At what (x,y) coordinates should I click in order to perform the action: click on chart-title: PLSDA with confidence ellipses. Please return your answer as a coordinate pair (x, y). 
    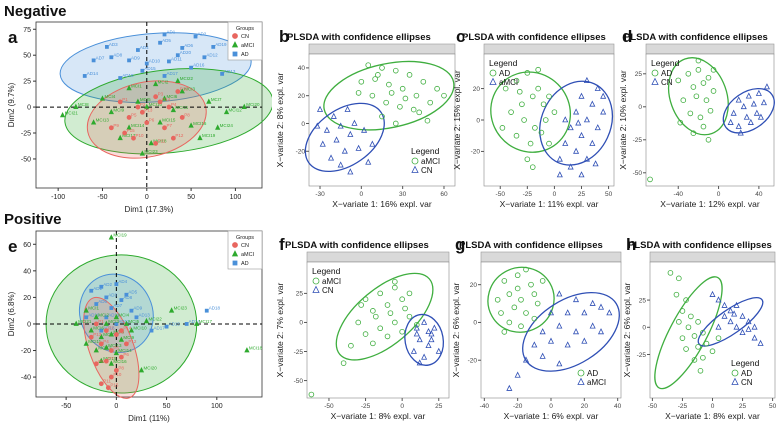
    Looking at the image, I should click on (531, 245).